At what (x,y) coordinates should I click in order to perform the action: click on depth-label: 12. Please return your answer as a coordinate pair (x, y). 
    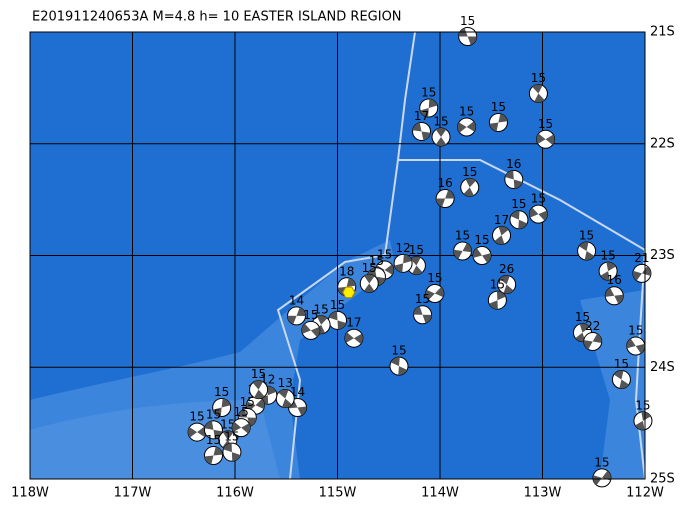
    Looking at the image, I should click on (402, 248).